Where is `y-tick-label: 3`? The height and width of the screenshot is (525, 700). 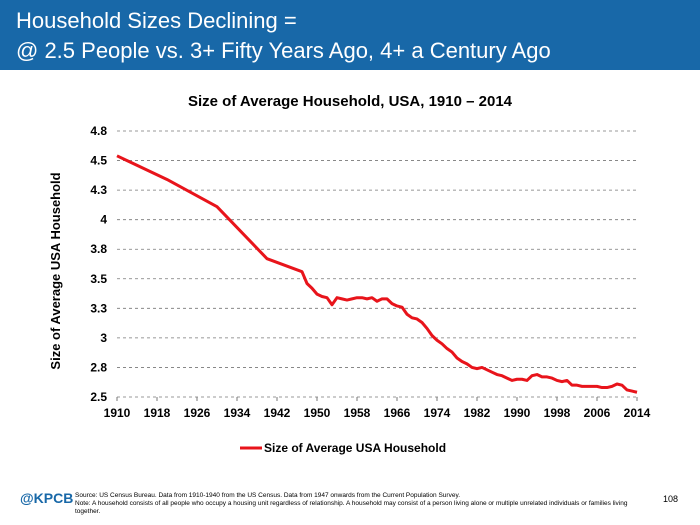
y-tick-label: 3 is located at coordinates (103, 338).